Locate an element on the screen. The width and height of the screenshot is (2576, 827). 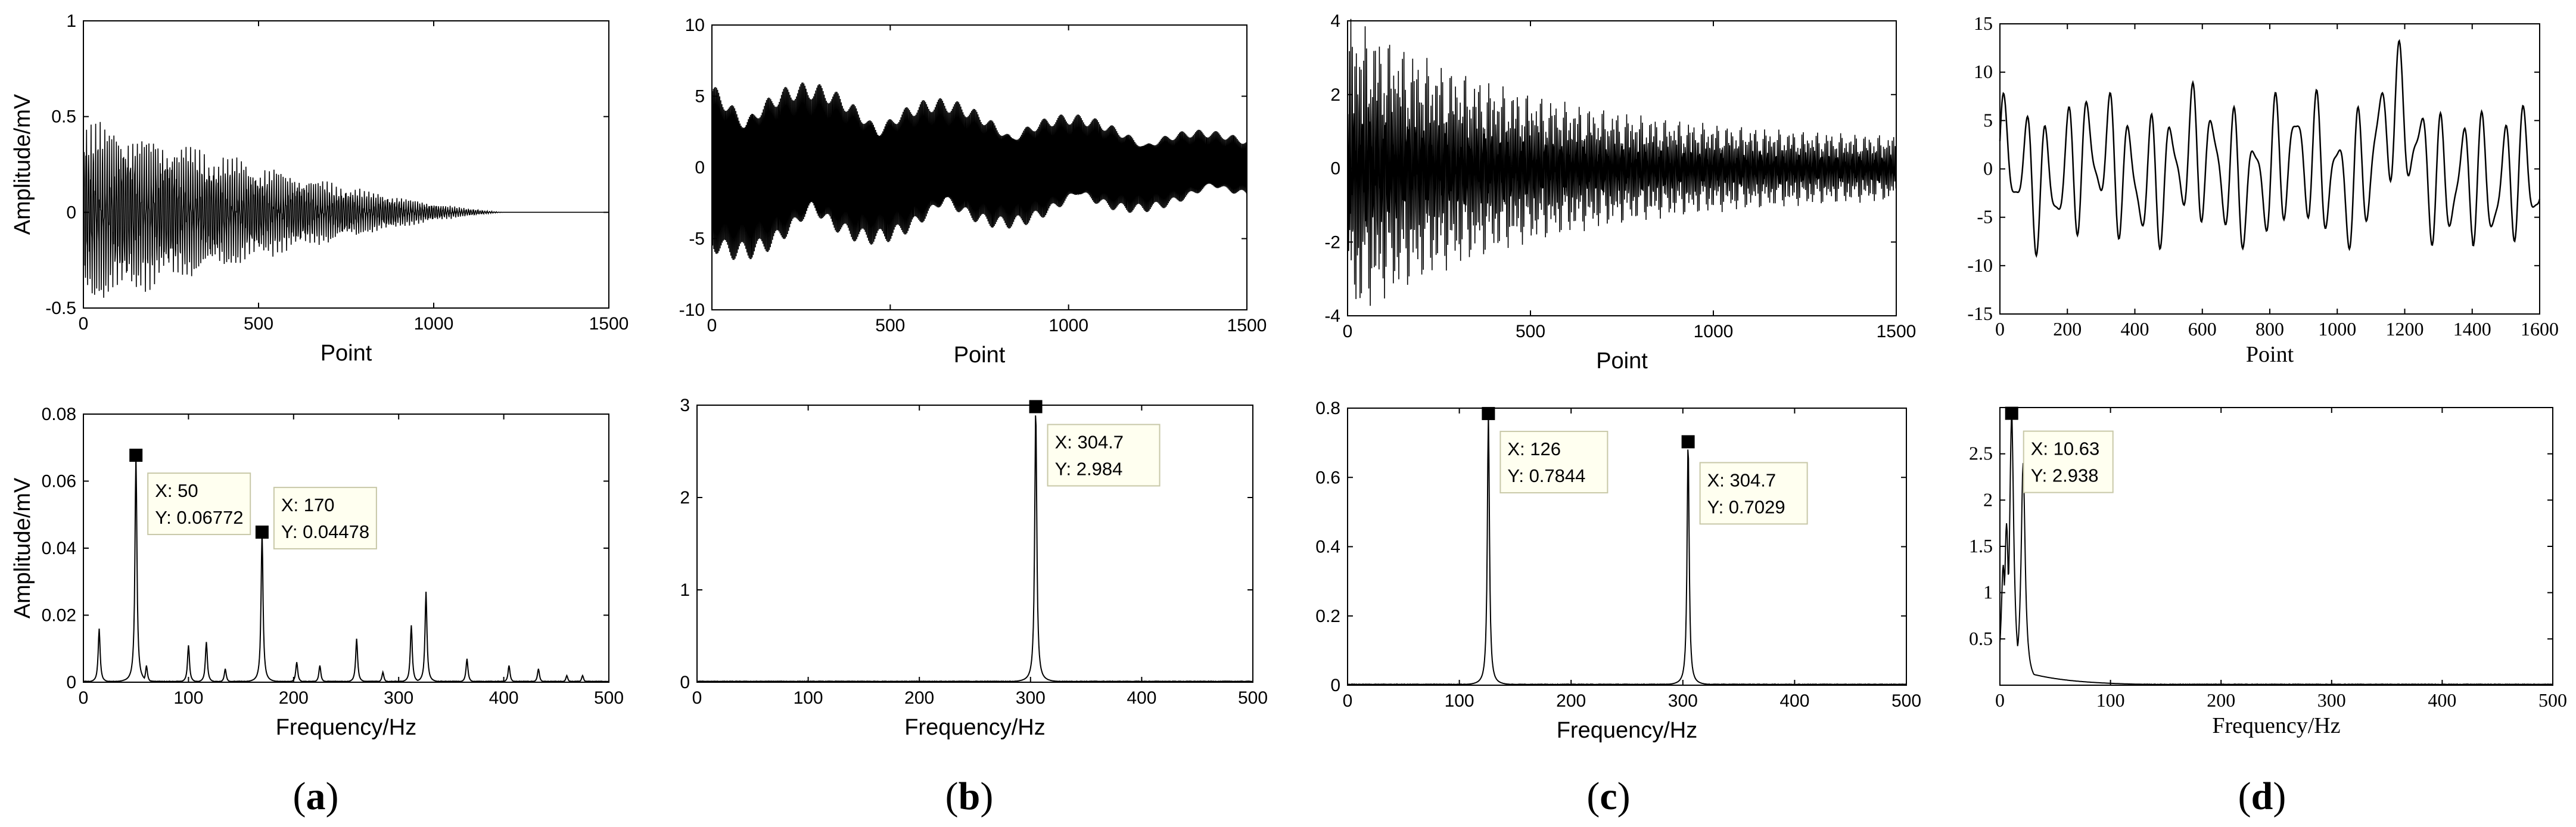
x-tick-label: 1400 is located at coordinates (2472, 329).